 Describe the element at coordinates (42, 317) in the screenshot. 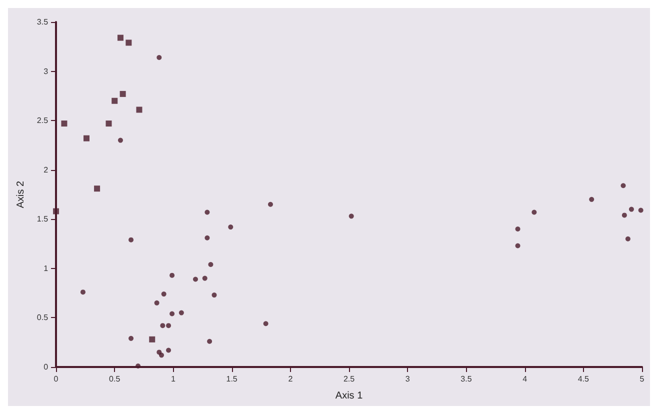

I see `y-tick-label: 0.5` at that location.